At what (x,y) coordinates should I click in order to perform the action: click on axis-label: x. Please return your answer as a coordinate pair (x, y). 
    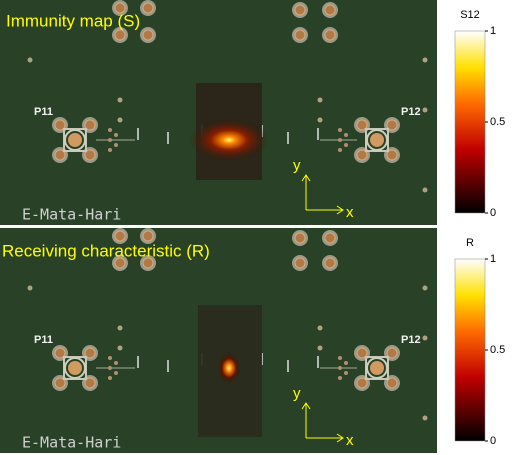
    Looking at the image, I should click on (350, 212).